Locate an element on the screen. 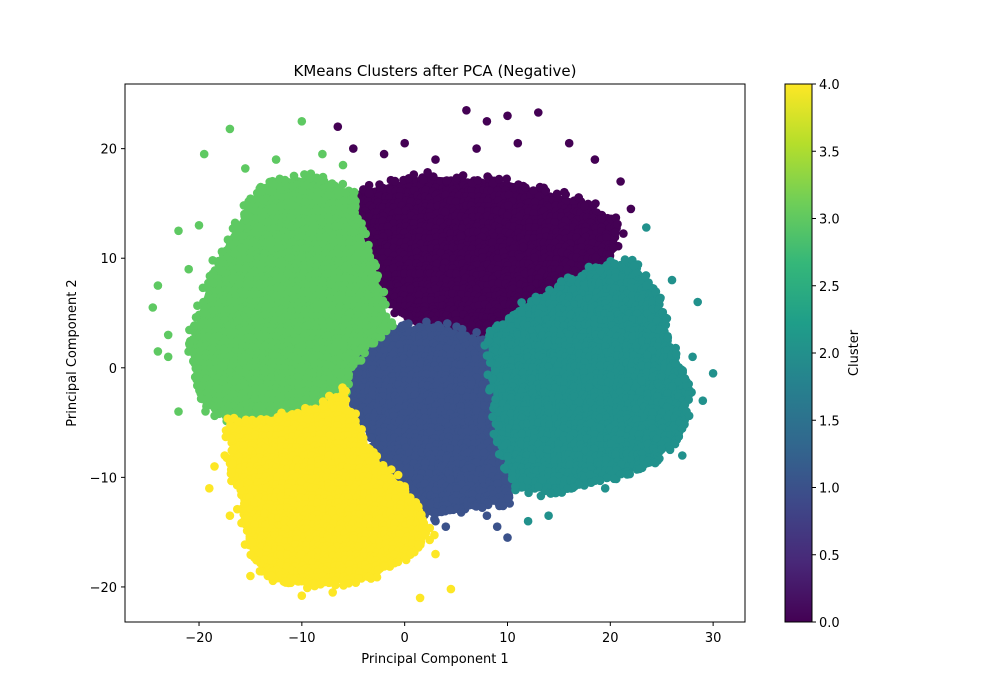 The width and height of the screenshot is (1000, 700). cluster-1-points is located at coordinates (428, 429).